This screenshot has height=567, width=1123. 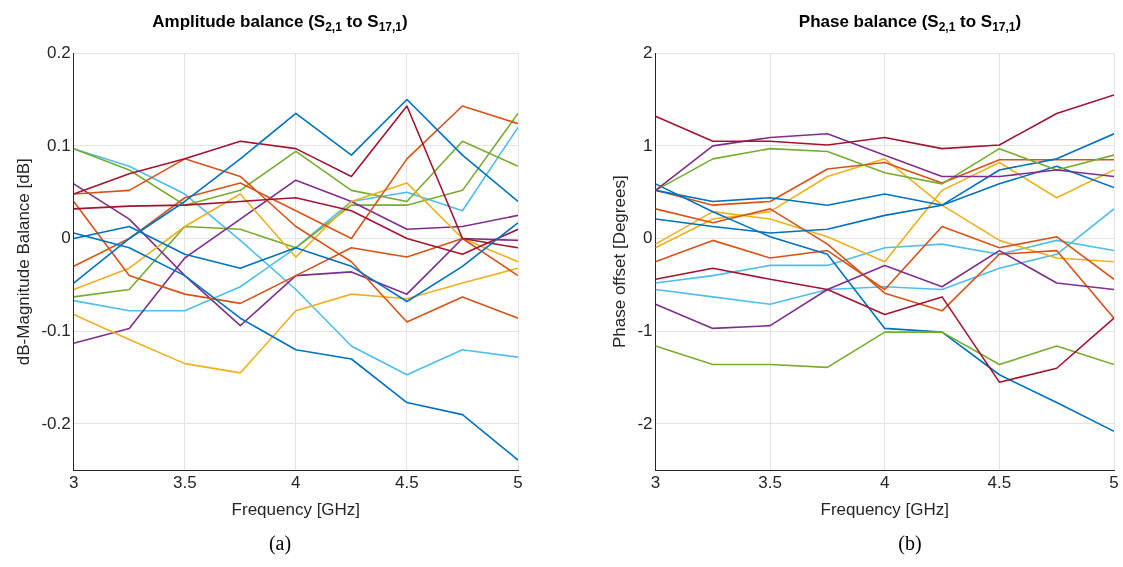 What do you see at coordinates (56, 423) in the screenshot?
I see `y-tick-label: -0.2` at bounding box center [56, 423].